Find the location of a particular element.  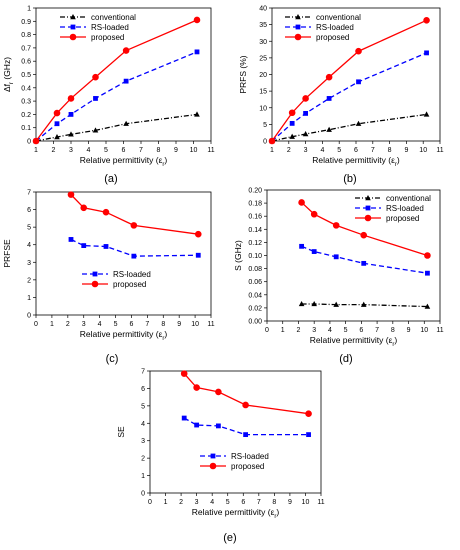

y-tick-label: 0.16 is located at coordinates (255, 217).